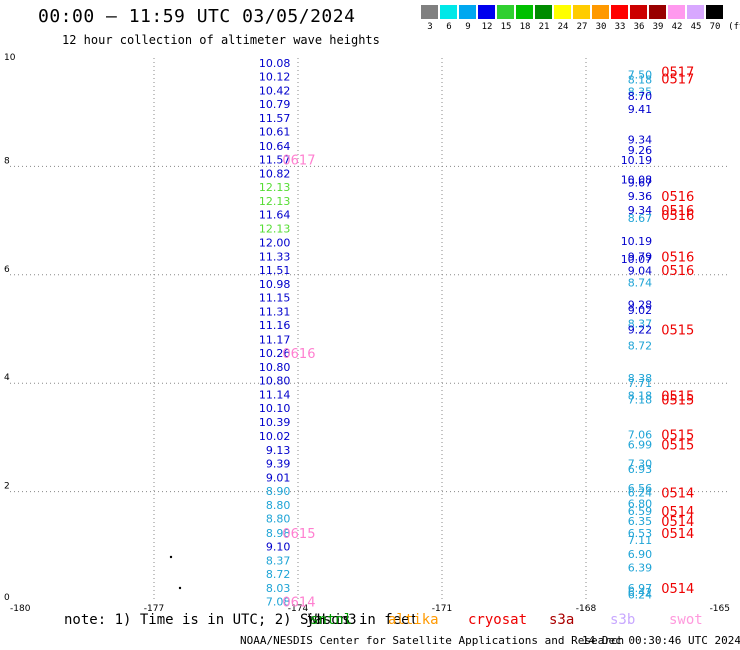  Describe the element at coordinates (331, 620) in the screenshot. I see `satellite-legend-item: sntnl` at that location.